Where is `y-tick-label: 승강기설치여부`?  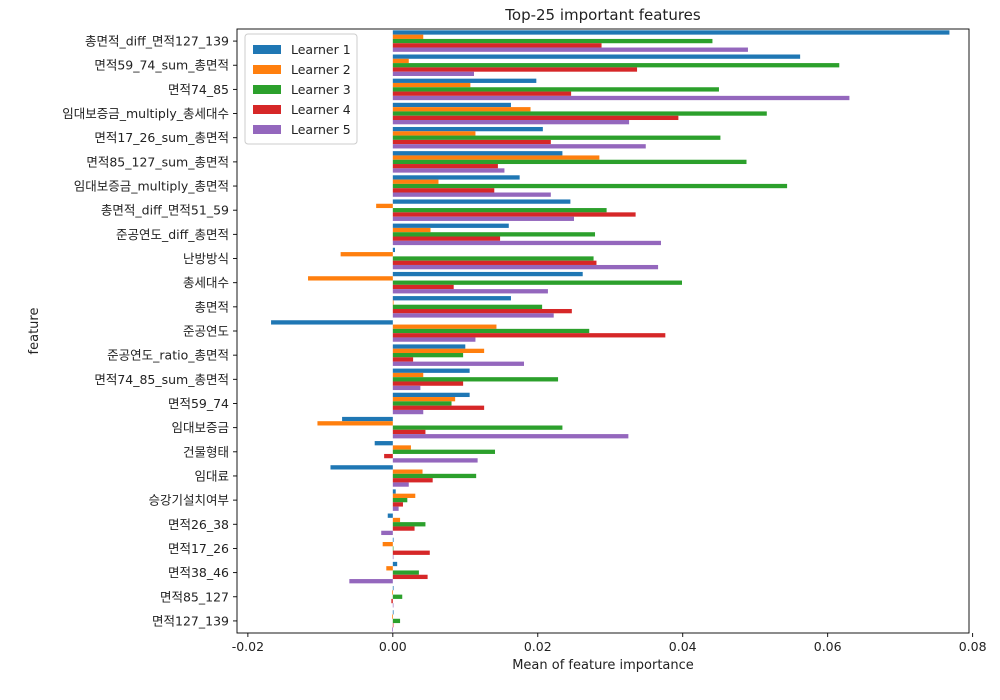
y-tick-label: 승강기설치여부 is located at coordinates (188, 500).